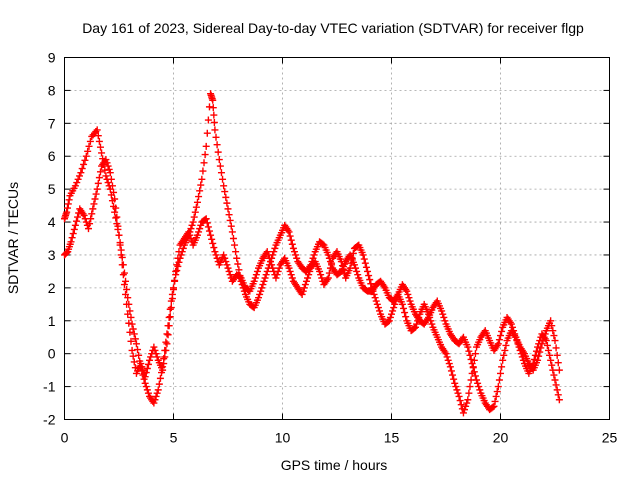 This screenshot has width=640, height=480. Describe the element at coordinates (13, 238) in the screenshot. I see `y-axis-label: SDTVAR / TECUs` at that location.